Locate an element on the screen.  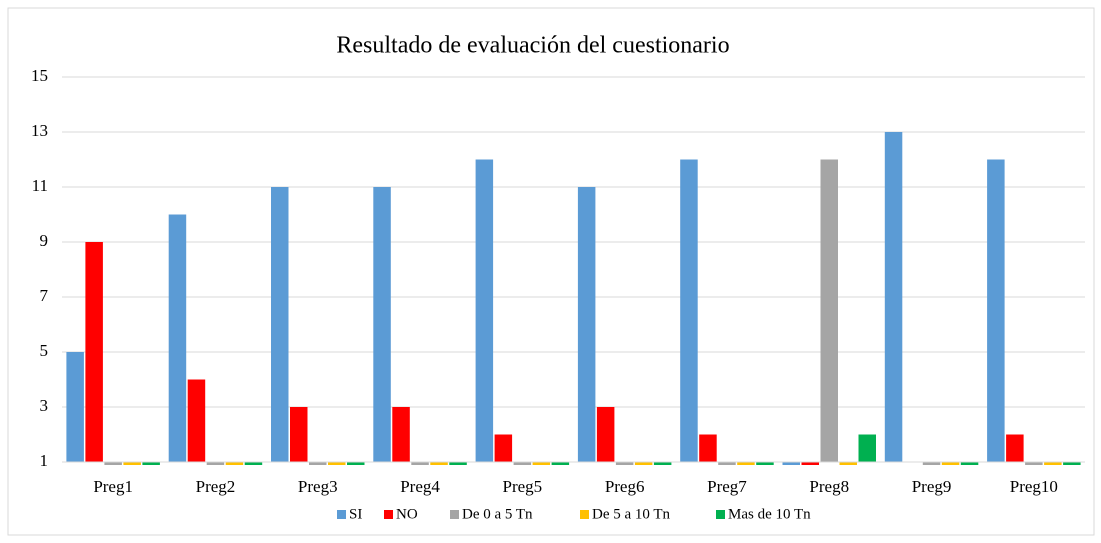
y-tick-label: 3 is located at coordinates (44, 405).